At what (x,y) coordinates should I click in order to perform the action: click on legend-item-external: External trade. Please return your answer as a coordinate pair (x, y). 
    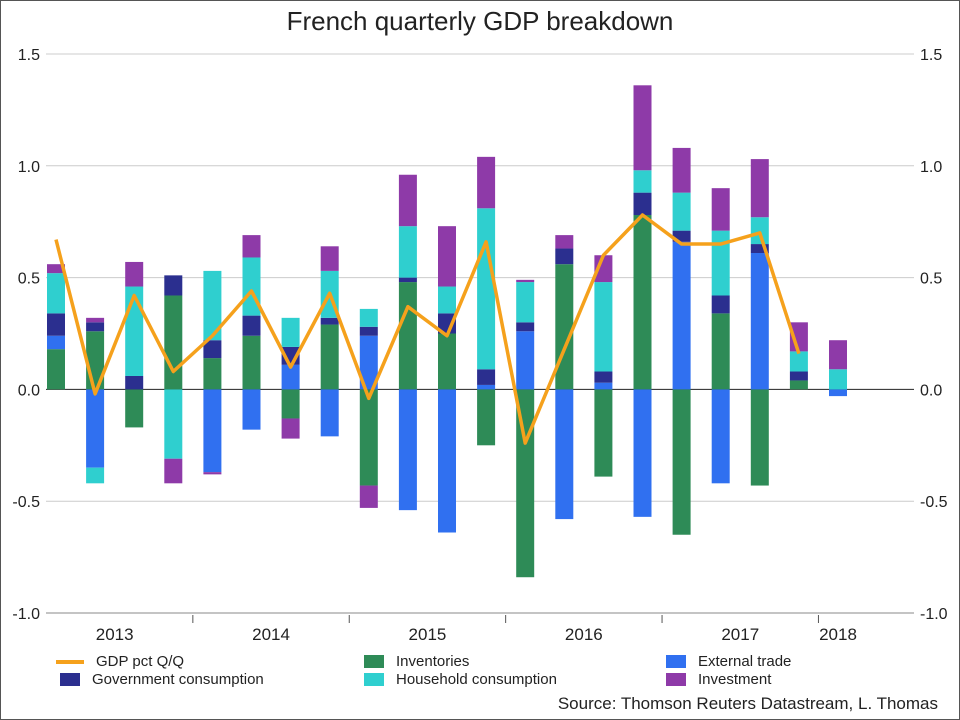
    Looking at the image, I should click on (728, 661).